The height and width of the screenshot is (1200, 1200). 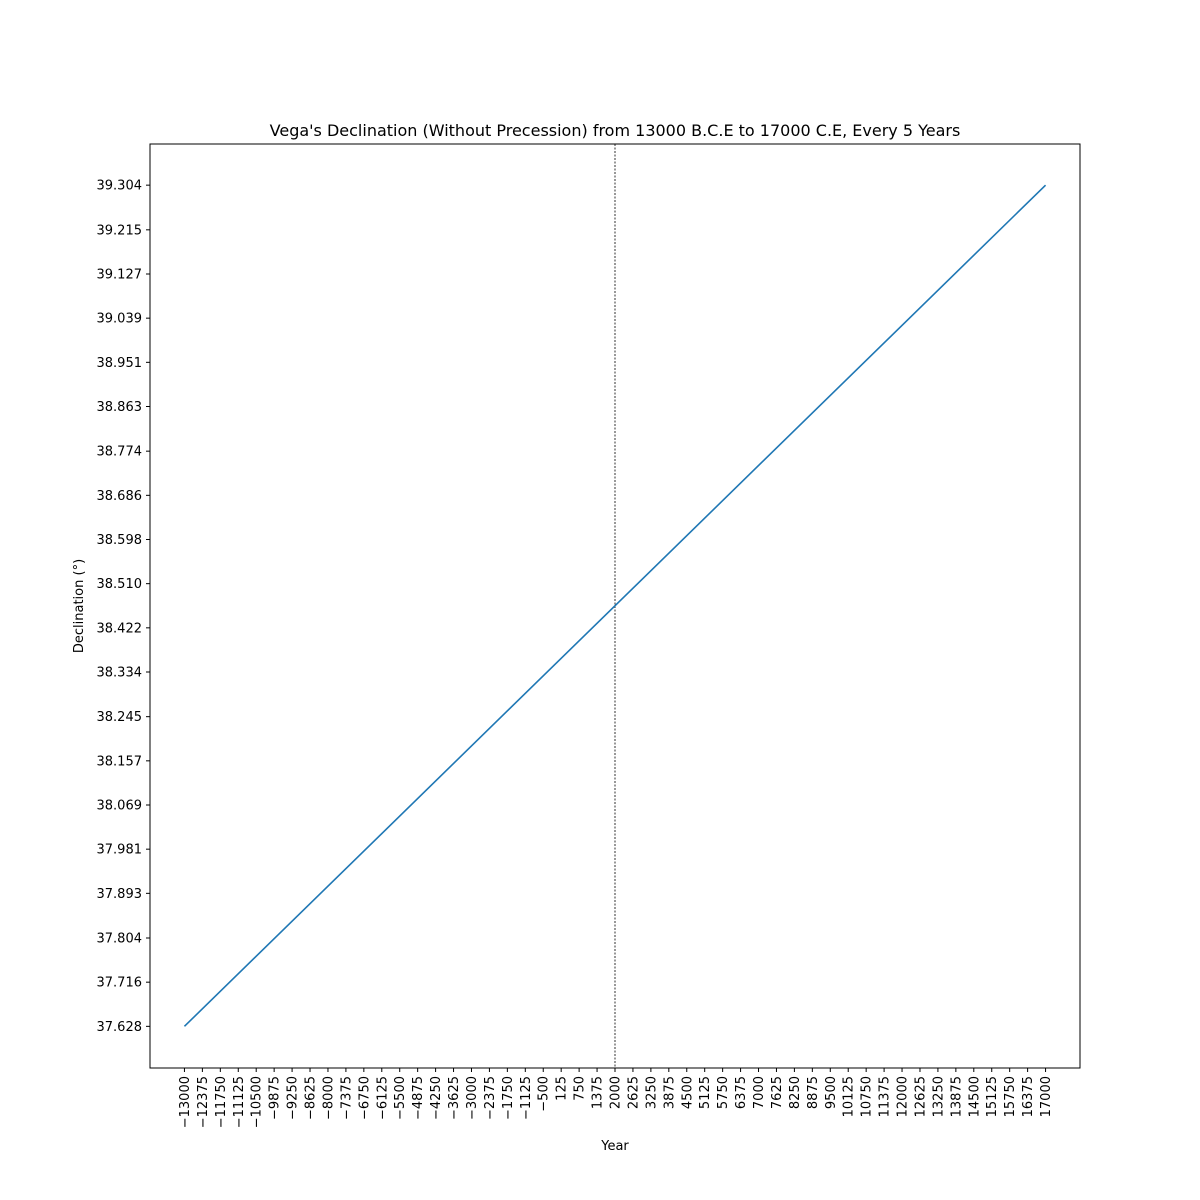 What do you see at coordinates (382, 1098) in the screenshot?
I see `x-tick-label: −6125` at bounding box center [382, 1098].